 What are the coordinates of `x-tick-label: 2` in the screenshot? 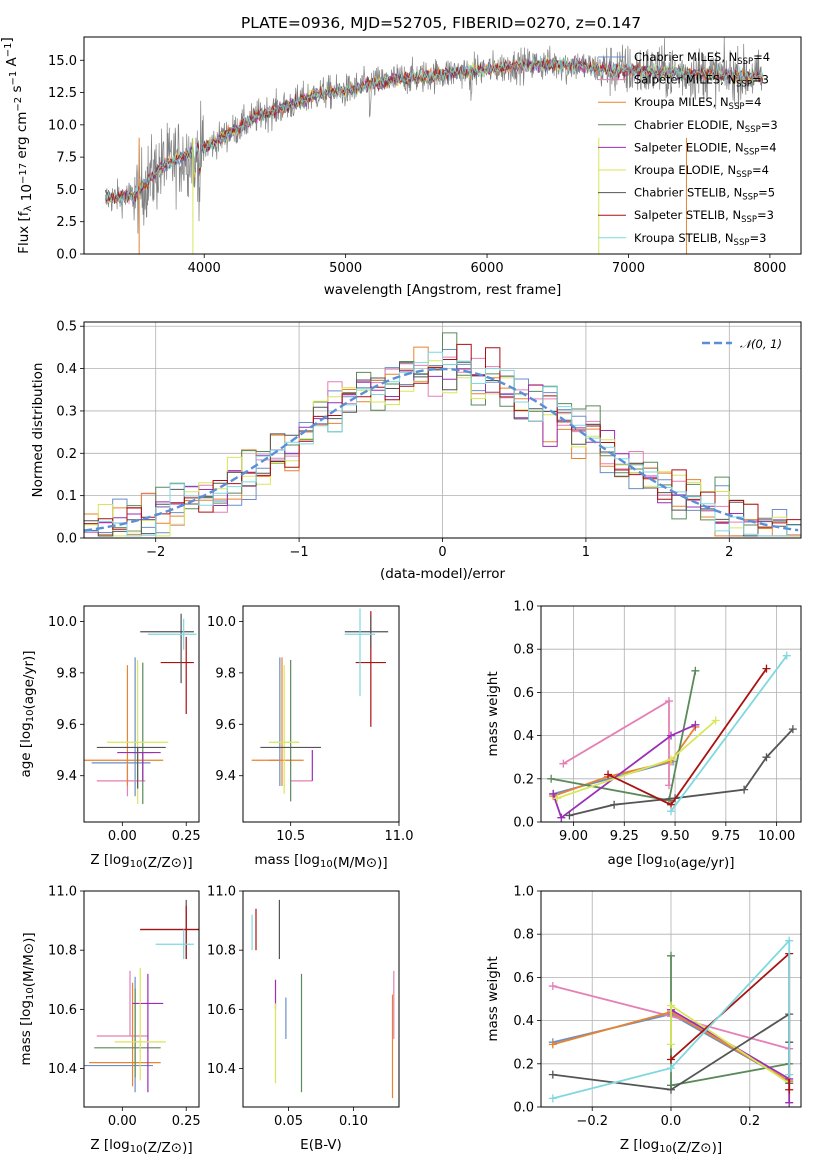 It's located at (729, 552).